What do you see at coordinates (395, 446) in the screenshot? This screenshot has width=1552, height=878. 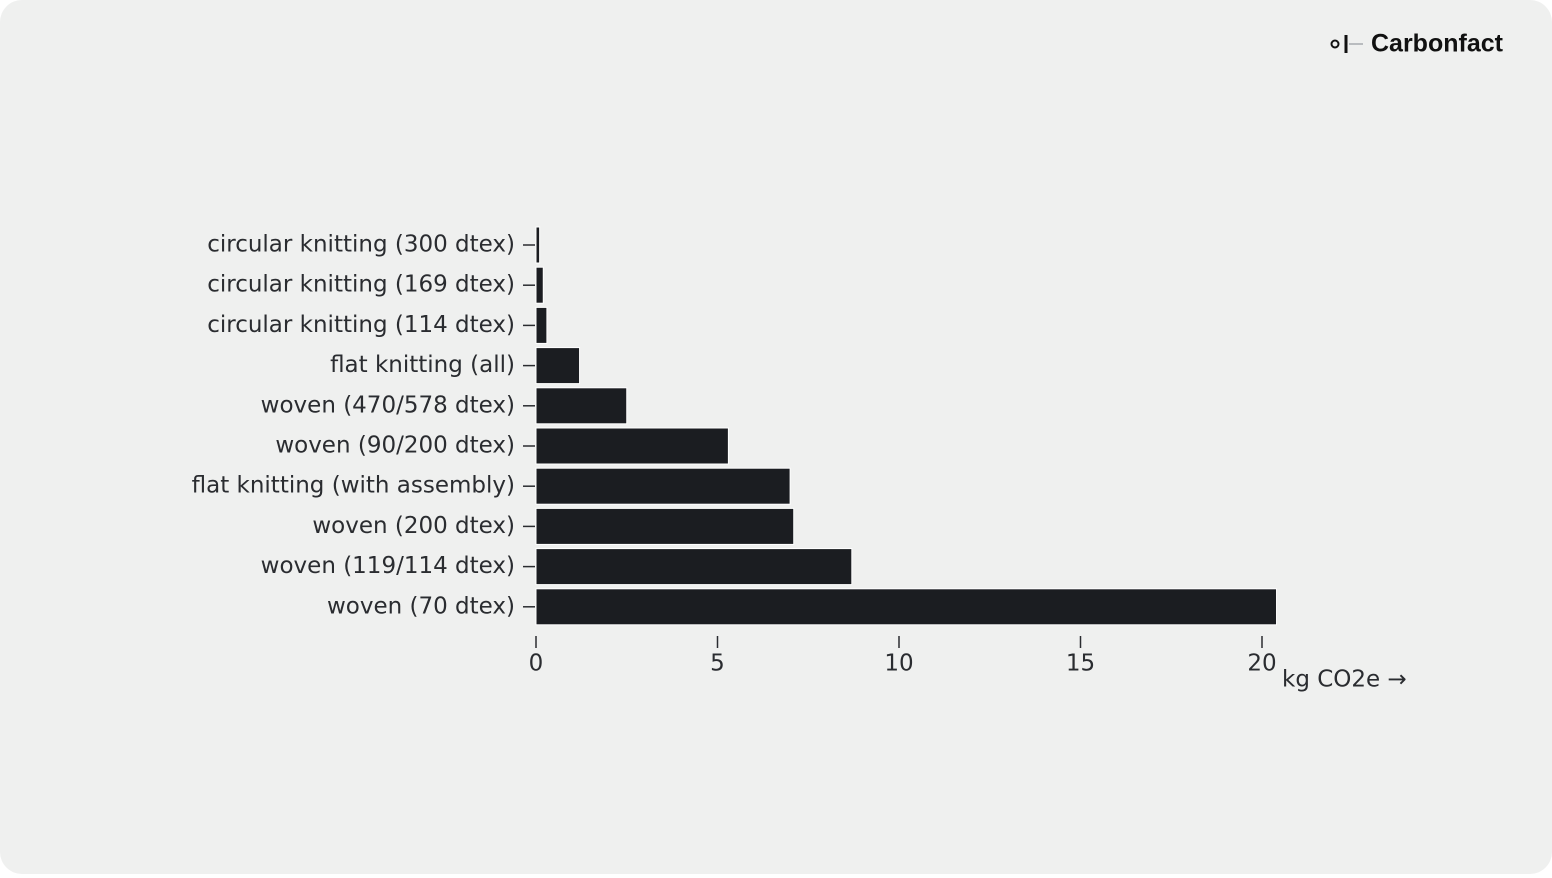 I see `y-tick-label: woven (90/200 dtex)` at bounding box center [395, 446].